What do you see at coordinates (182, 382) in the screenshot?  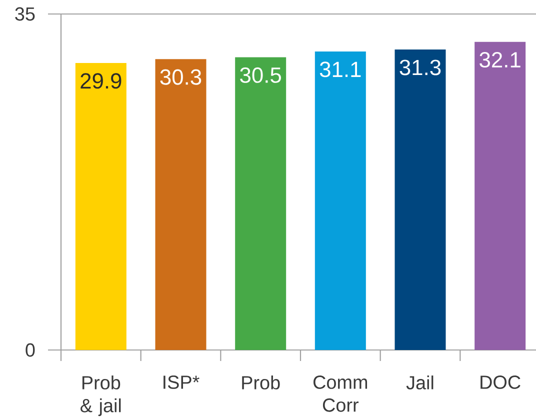 I see `x-tick-label: ISP*` at bounding box center [182, 382].